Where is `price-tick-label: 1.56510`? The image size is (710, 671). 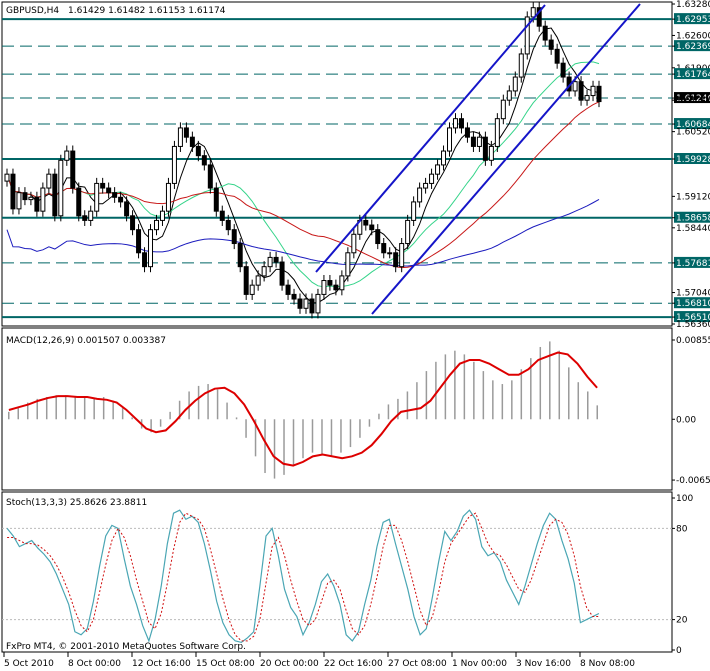 price-tick-label: 1.56510 is located at coordinates (693, 318).